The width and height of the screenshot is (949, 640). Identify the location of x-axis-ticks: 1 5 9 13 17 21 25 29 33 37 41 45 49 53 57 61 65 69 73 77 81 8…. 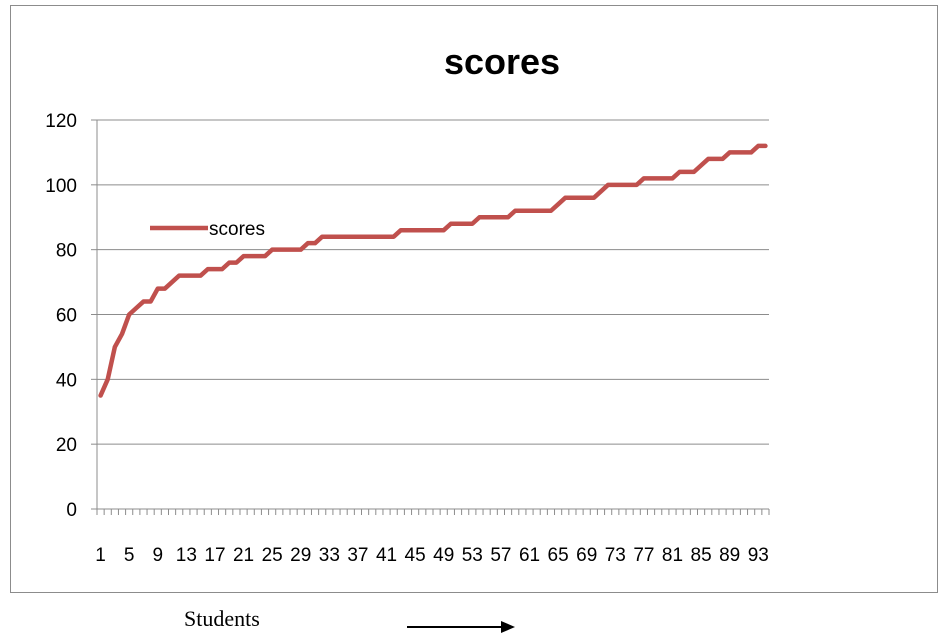
(432, 537).